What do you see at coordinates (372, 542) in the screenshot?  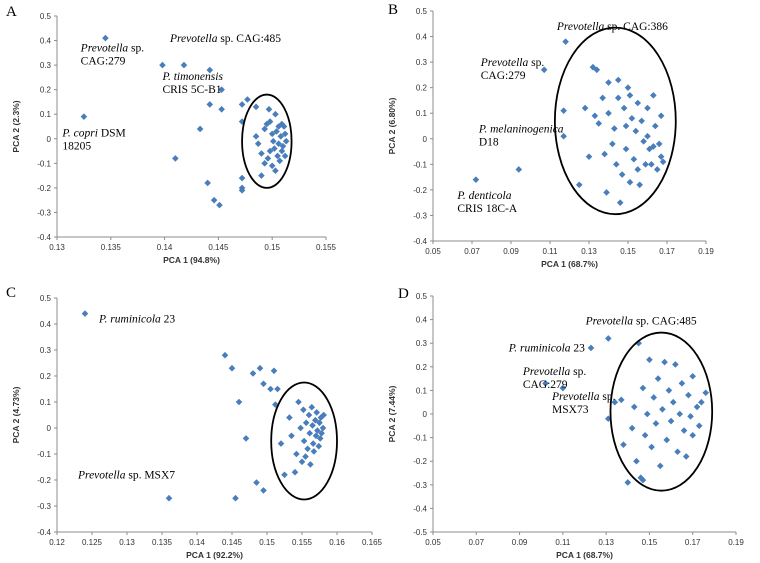 I see `x-tick-label: 0.165` at bounding box center [372, 542].